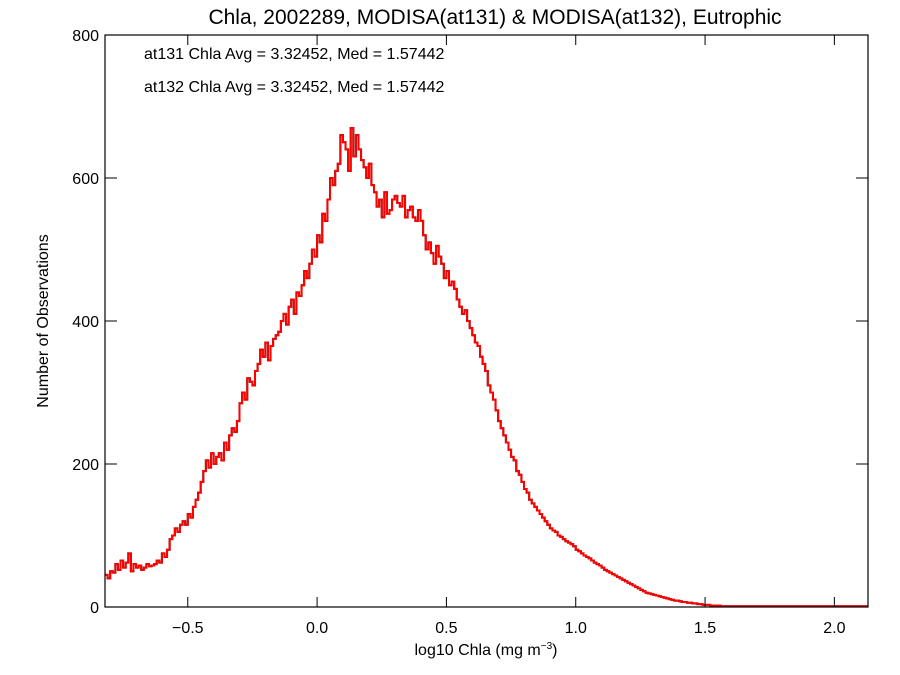 The width and height of the screenshot is (900, 675). Describe the element at coordinates (576, 628) in the screenshot. I see `x-tick-label: 1.0` at that location.